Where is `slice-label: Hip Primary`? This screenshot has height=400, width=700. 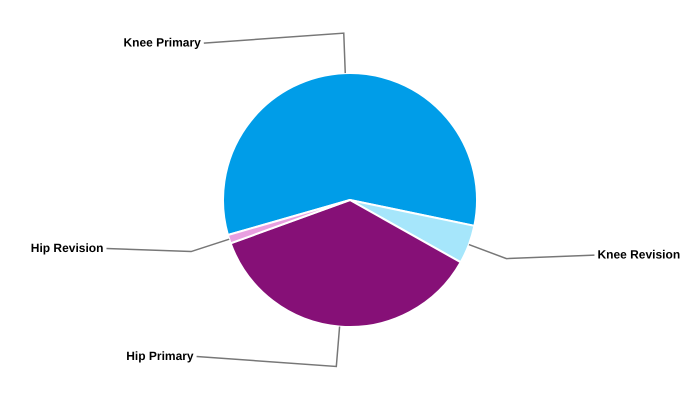 slice-label: Hip Primary is located at coordinates (160, 355).